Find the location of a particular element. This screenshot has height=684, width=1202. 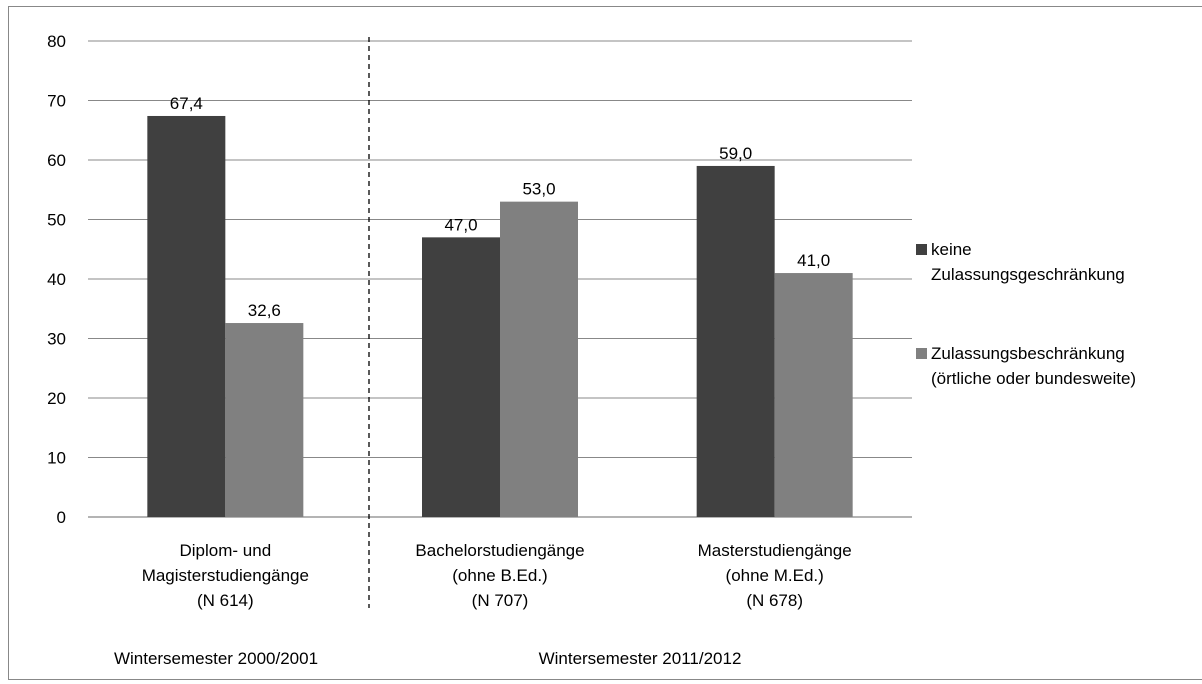

y-axis-ticks: 0 10 20 30 40 50 60 70 80 is located at coordinates (56, 279).